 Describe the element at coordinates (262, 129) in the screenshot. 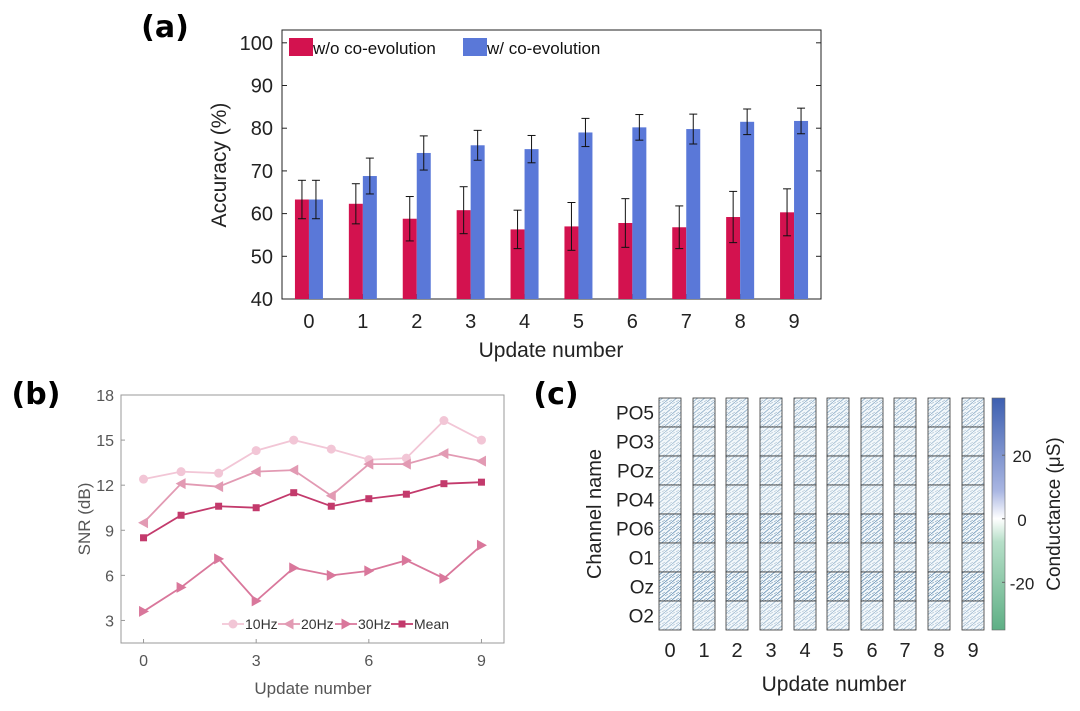

I see `y-tick-label: 80` at that location.